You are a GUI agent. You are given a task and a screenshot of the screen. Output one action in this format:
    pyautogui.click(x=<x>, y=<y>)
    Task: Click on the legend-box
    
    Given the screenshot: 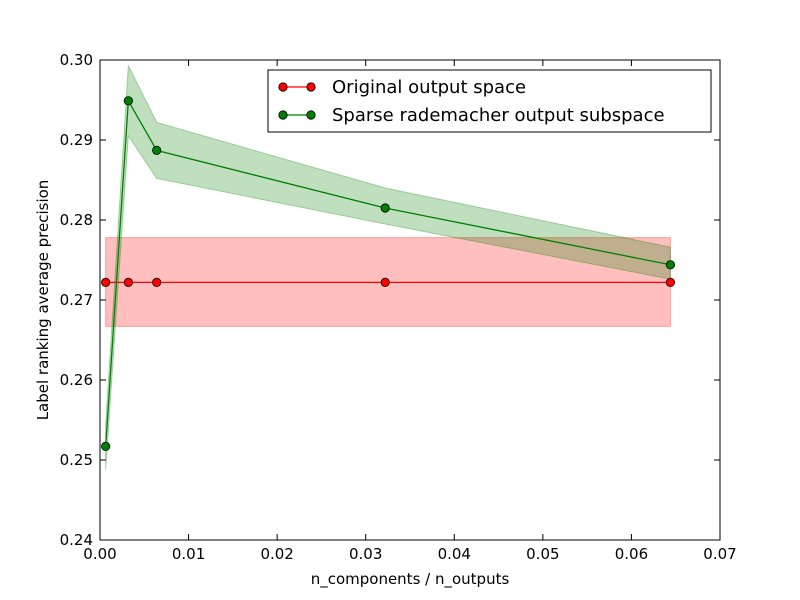 What is the action you would take?
    pyautogui.click(x=489, y=101)
    